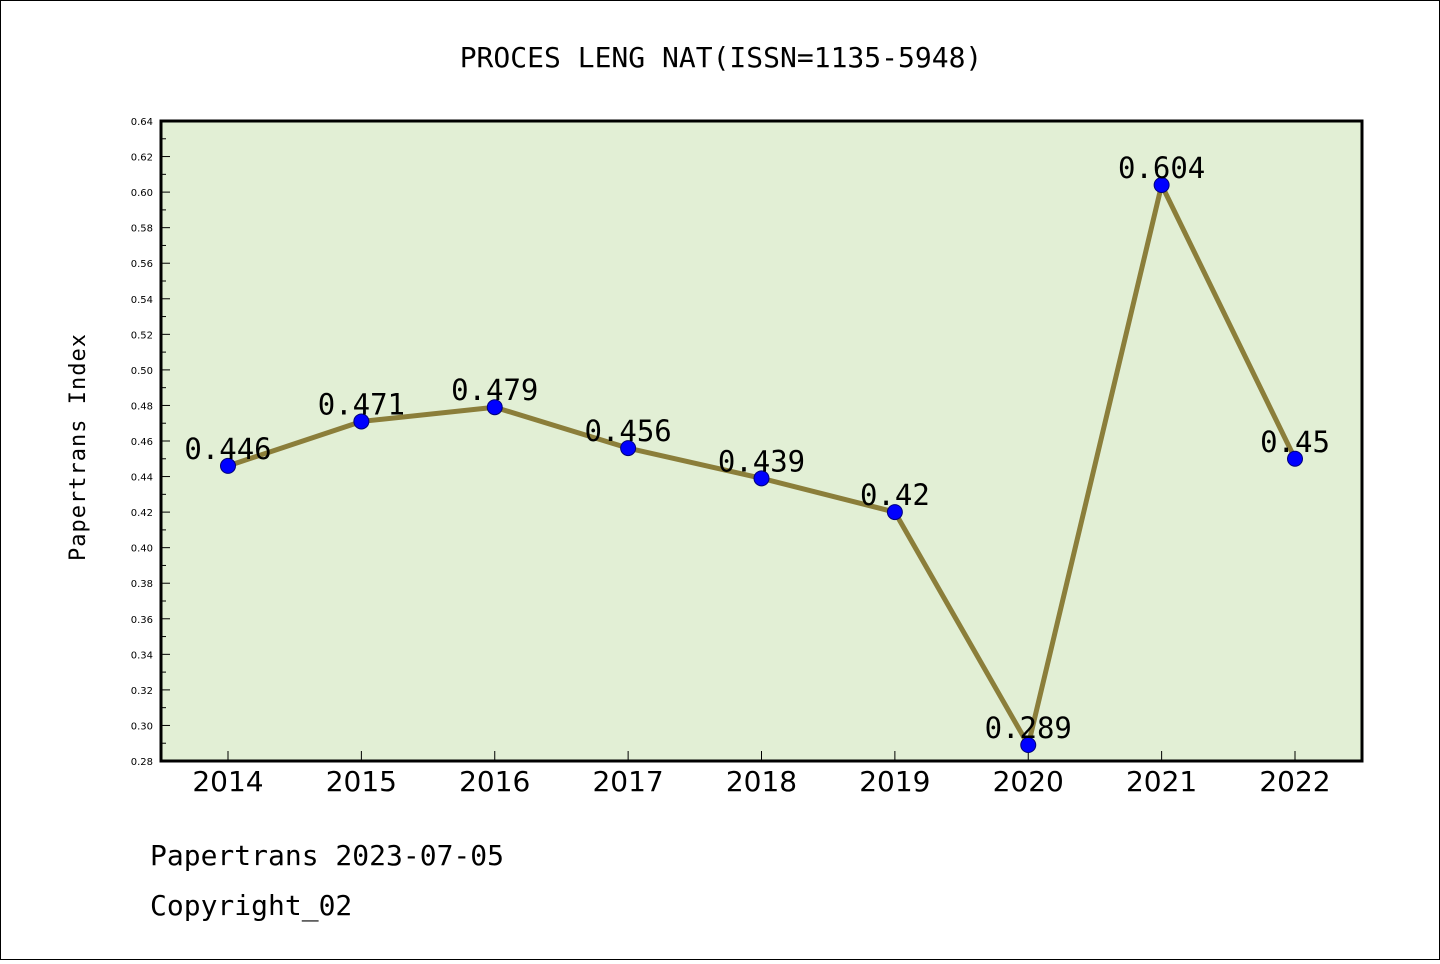 Image resolution: width=1440 pixels, height=964 pixels. I want to click on x-tick-label: 2017, so click(627, 781).